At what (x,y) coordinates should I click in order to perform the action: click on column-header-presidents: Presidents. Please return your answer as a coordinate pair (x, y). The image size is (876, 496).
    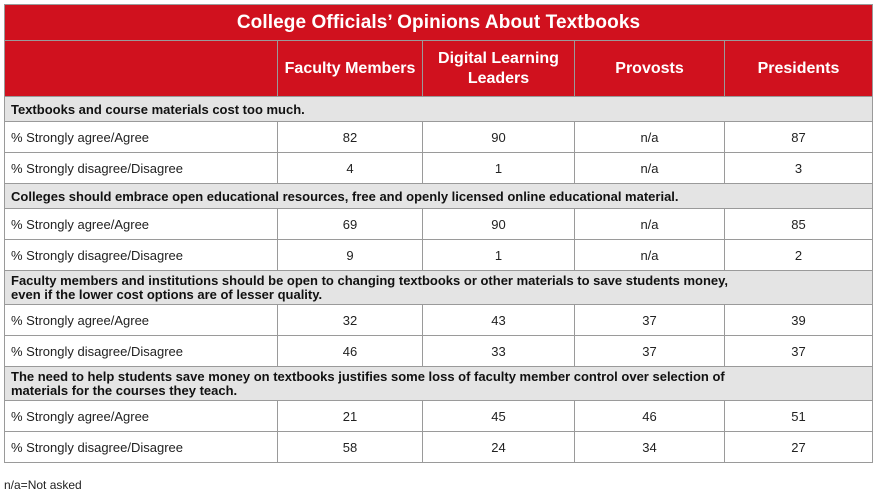
    Looking at the image, I should click on (798, 68).